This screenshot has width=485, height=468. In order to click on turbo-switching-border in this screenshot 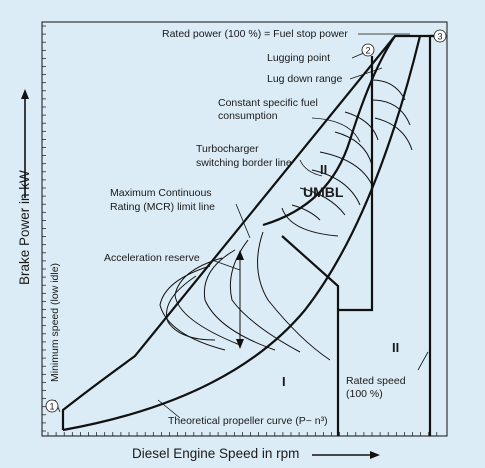, I will do `click(310, 222)`.